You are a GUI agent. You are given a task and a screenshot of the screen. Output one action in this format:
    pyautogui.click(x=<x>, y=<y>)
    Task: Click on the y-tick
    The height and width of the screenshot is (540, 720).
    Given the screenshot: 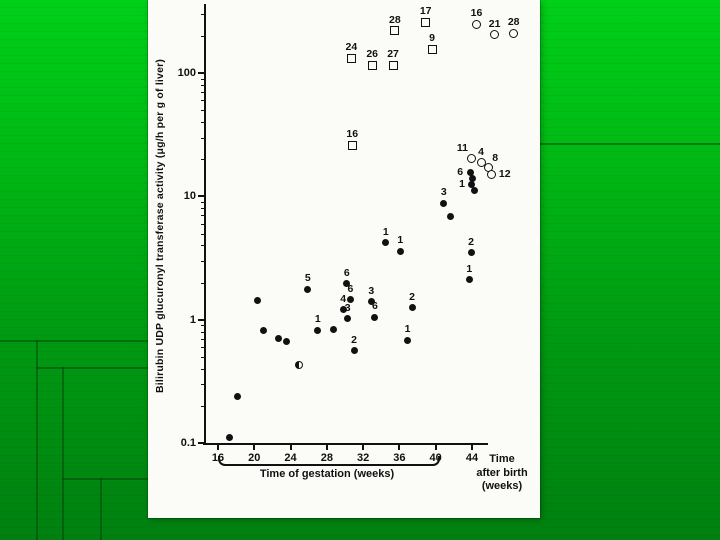 What is the action you would take?
    pyautogui.click(x=201, y=73)
    